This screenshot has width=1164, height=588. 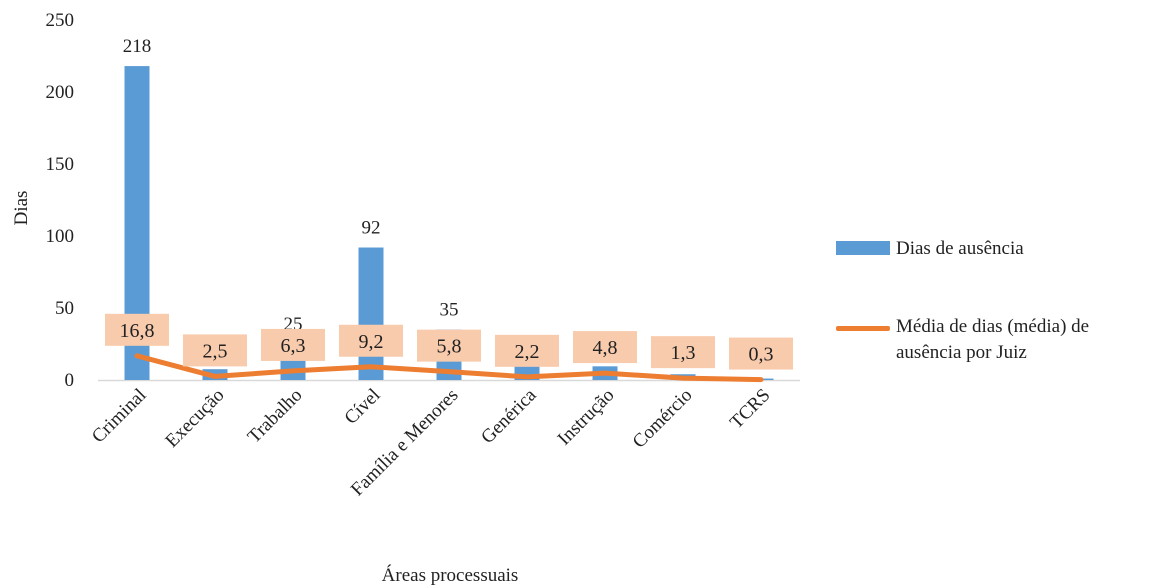 I want to click on line-data-label: 1,3, so click(x=683, y=352).